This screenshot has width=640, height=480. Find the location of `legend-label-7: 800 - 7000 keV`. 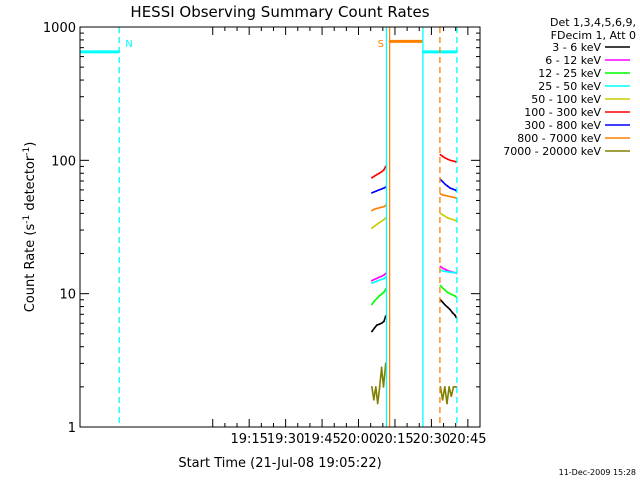

legend-label-7: 800 - 7000 keV is located at coordinates (559, 138).